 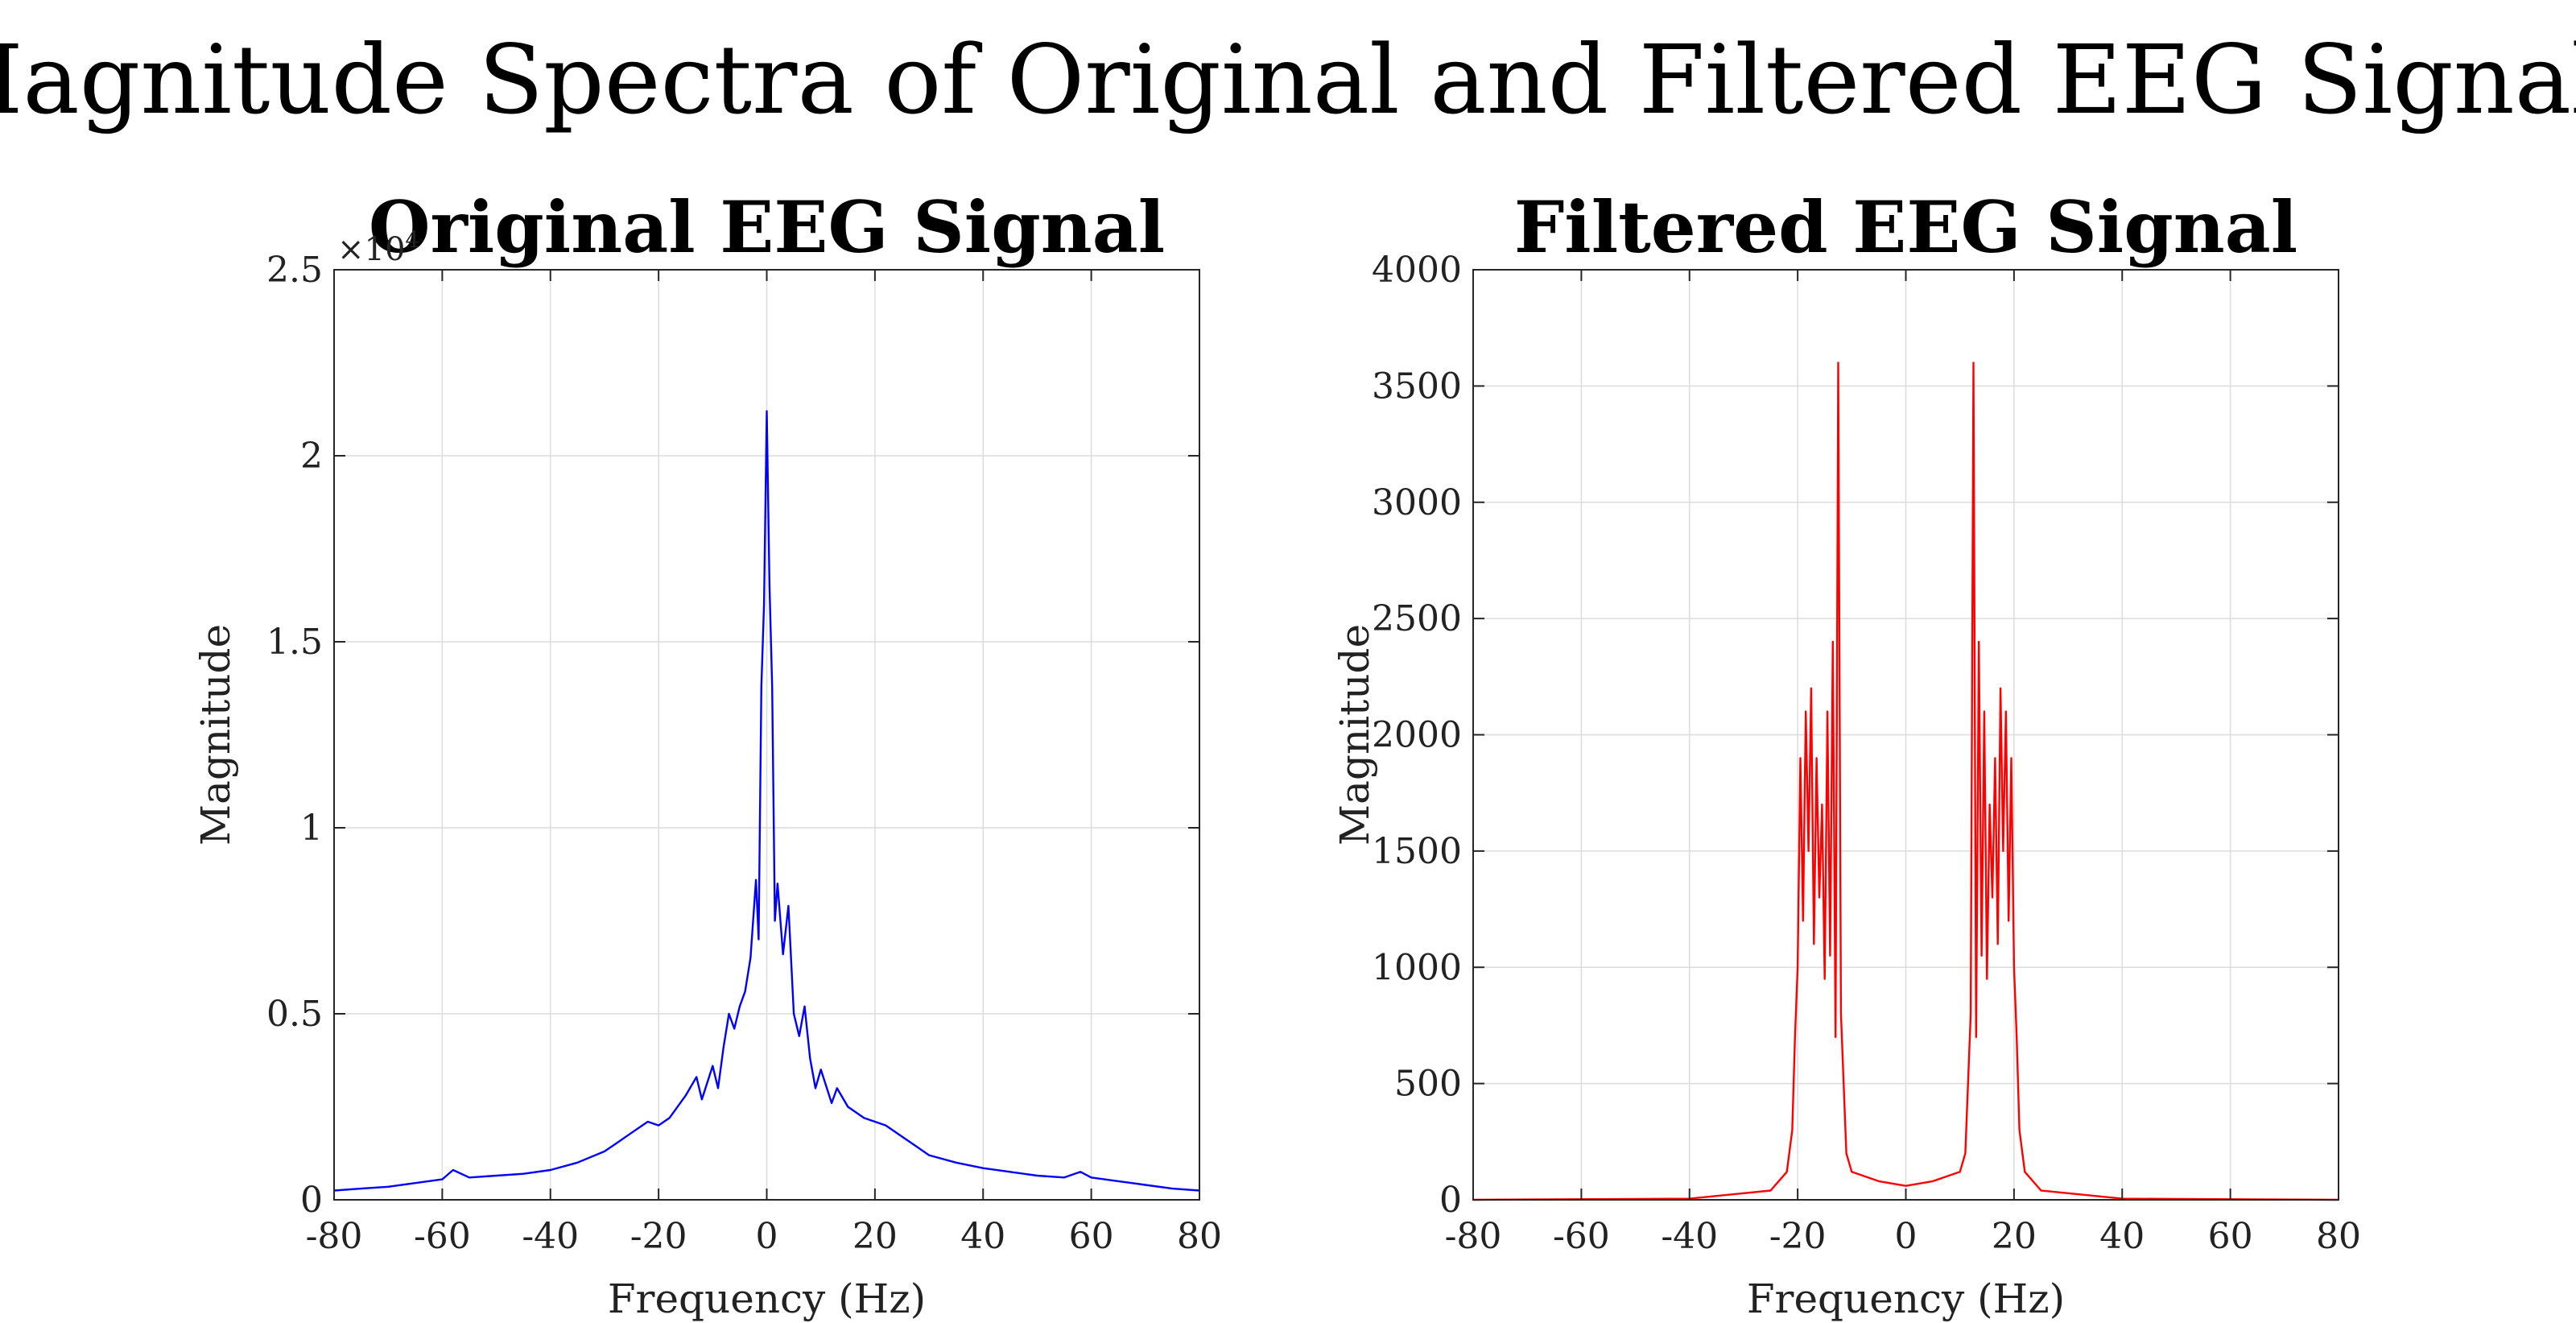 I want to click on y-tick-label: 1000, so click(x=1417, y=967).